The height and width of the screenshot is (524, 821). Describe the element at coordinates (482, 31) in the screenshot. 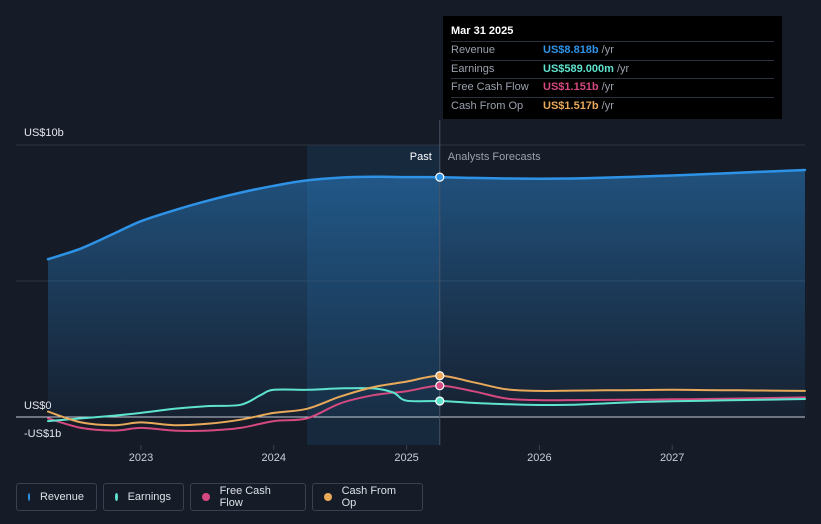

I see `tooltip-date: Mar 31 2025` at that location.